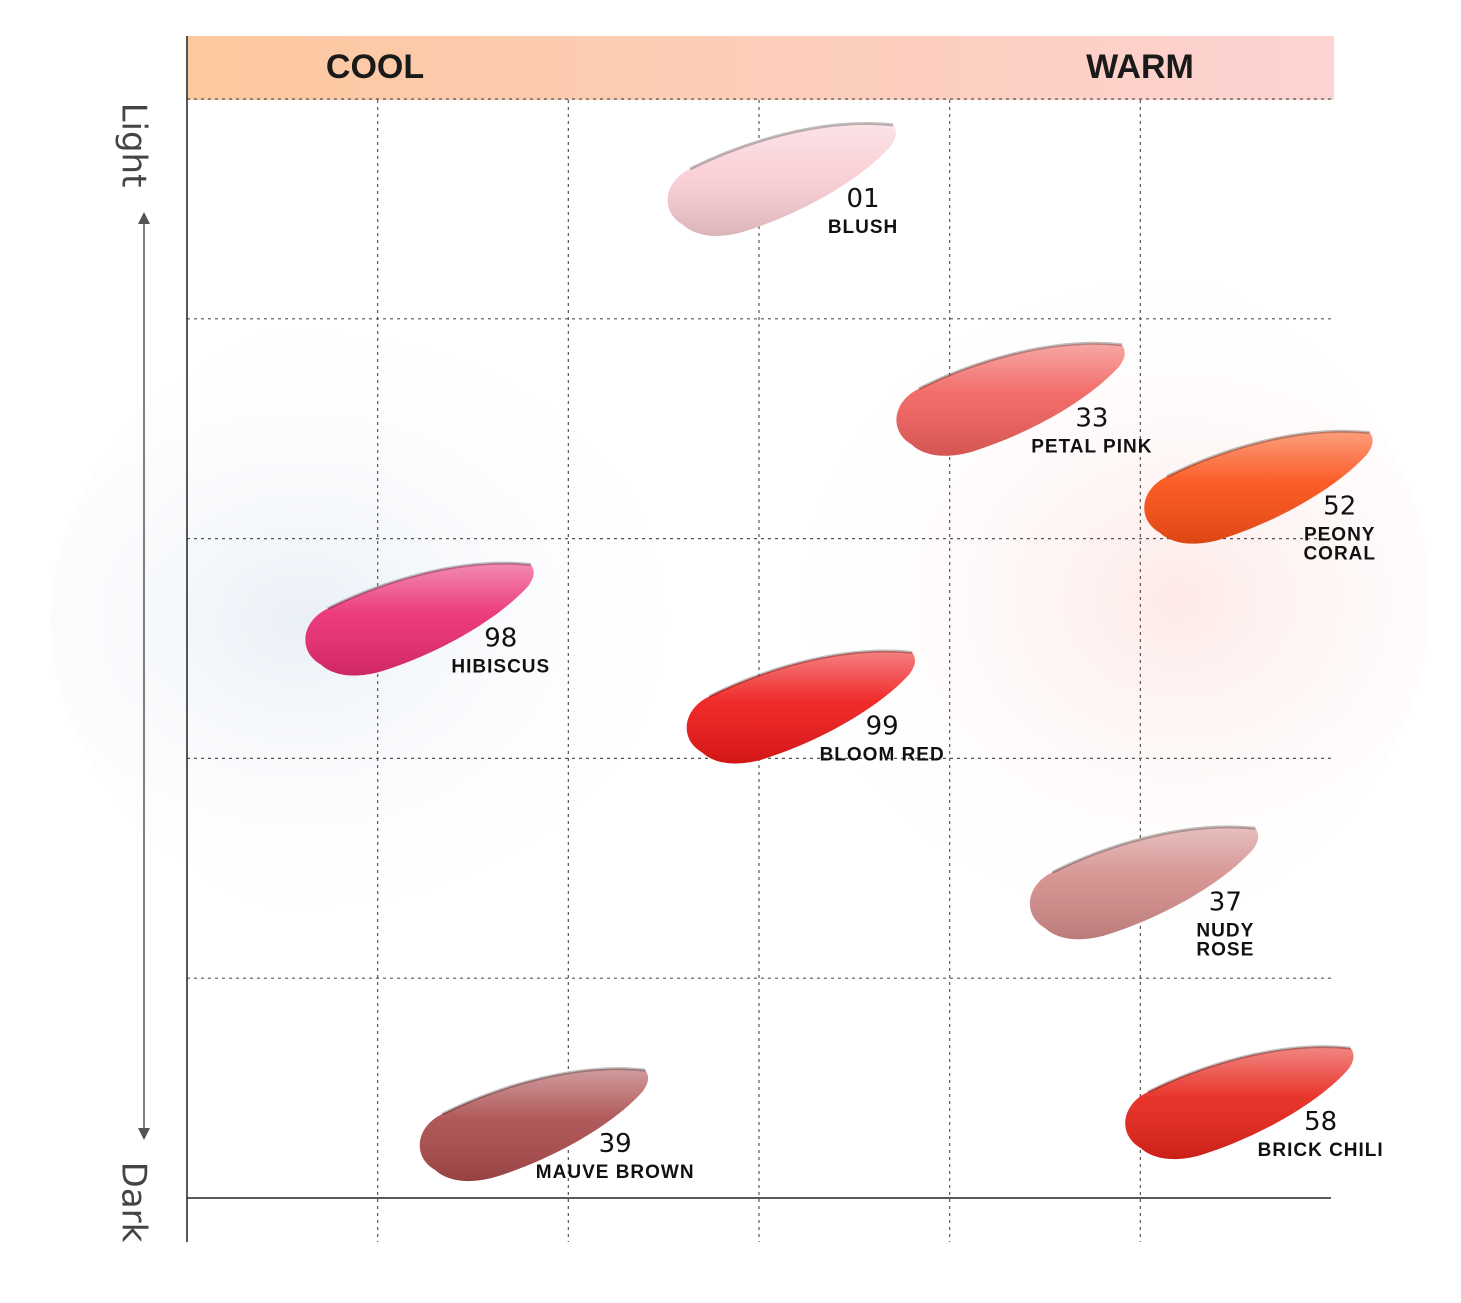 The image size is (1461, 1303). I want to click on shade-name-label: NUDY, so click(1225, 930).